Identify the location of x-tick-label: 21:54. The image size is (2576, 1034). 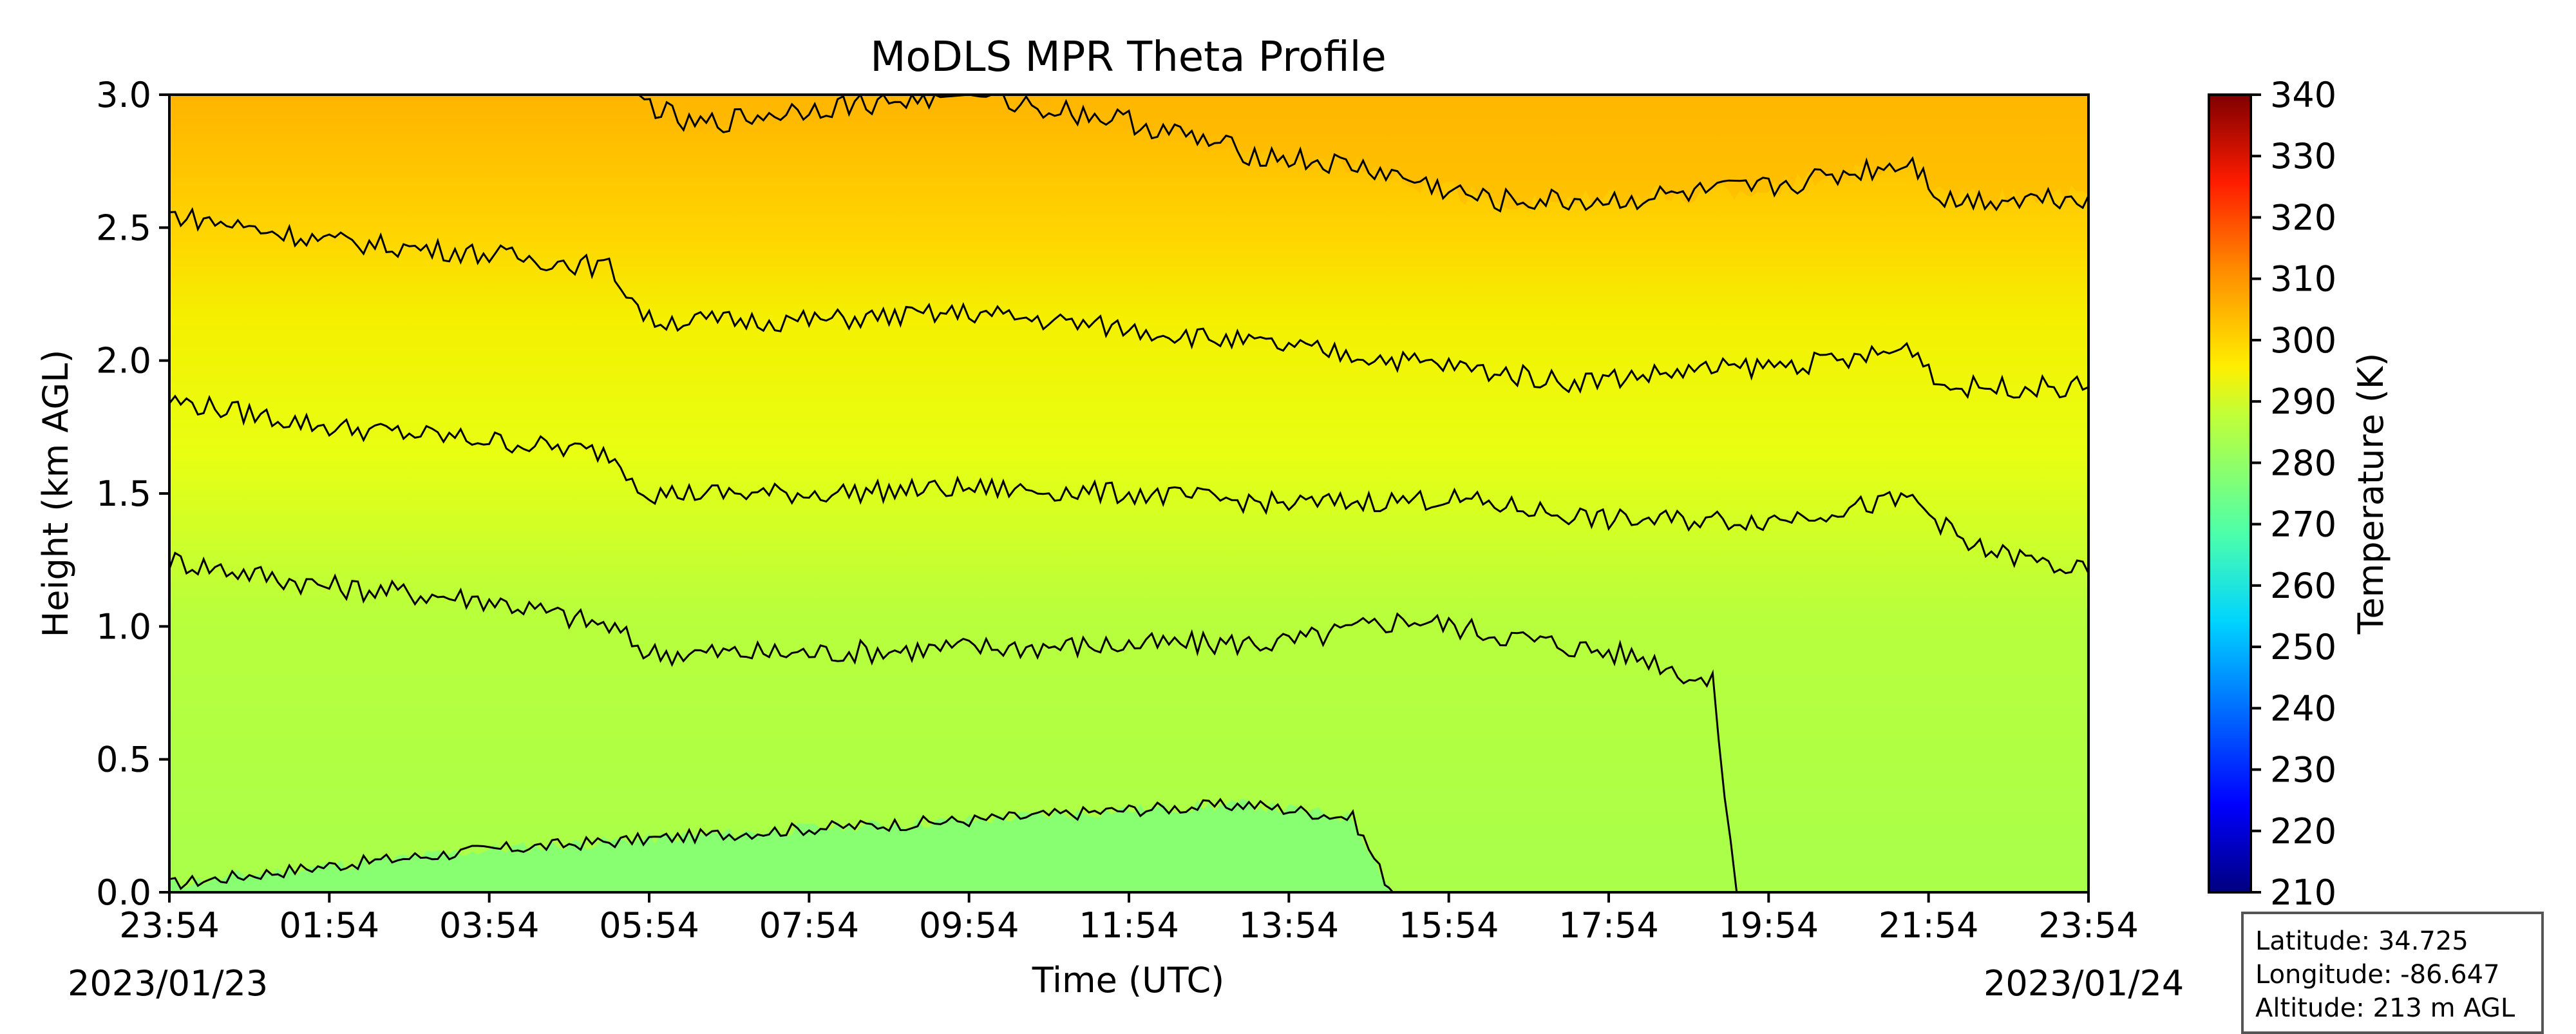
(1929, 925).